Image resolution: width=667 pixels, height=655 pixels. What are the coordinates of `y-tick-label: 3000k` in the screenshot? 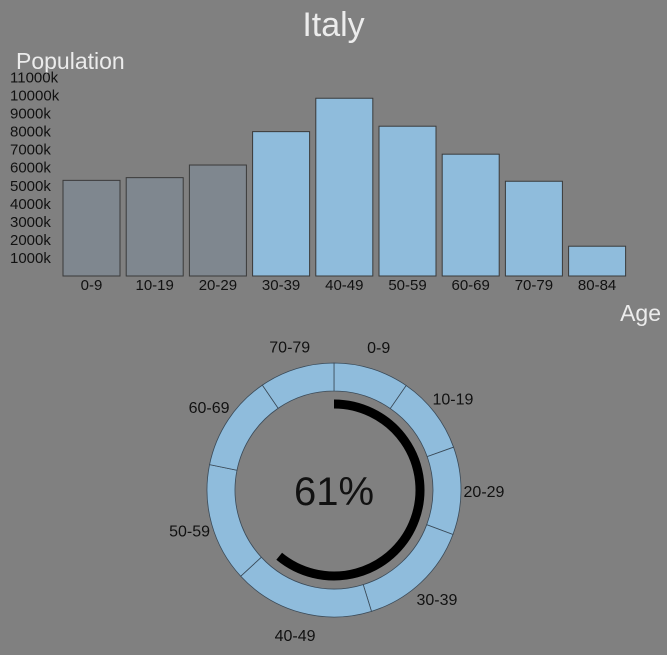 It's located at (30, 222).